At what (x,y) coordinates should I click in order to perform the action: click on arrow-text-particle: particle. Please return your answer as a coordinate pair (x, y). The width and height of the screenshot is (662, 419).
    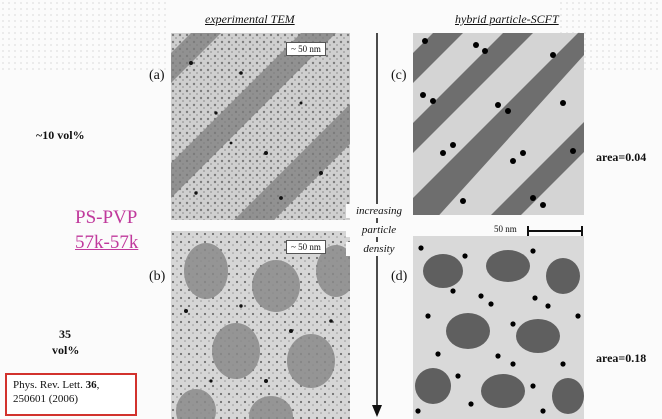
    Looking at the image, I should click on (379, 230).